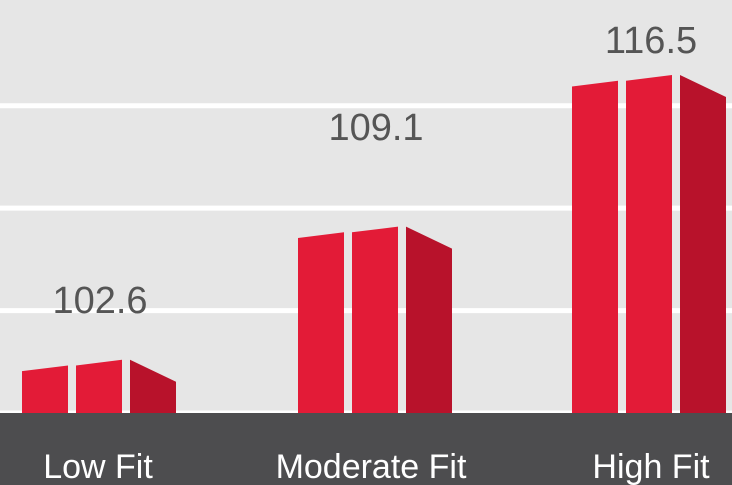 Image resolution: width=732 pixels, height=485 pixels. I want to click on bar-high-fit, so click(649, 244).